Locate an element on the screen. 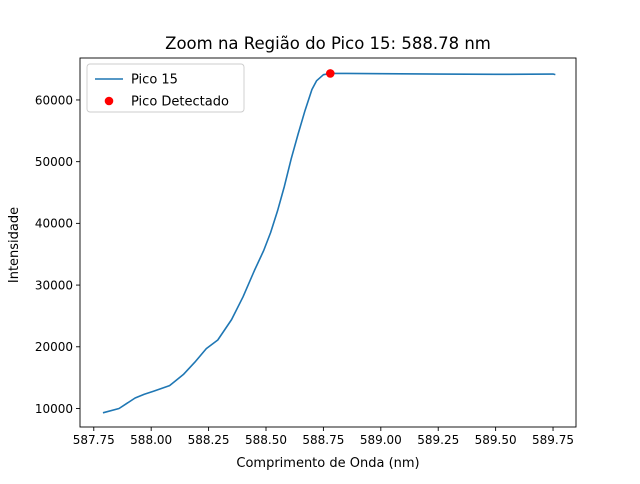 Image resolution: width=640 pixels, height=484 pixels. y-axis: 10000 20000 30000 40000 50000 60000 is located at coordinates (57, 254).